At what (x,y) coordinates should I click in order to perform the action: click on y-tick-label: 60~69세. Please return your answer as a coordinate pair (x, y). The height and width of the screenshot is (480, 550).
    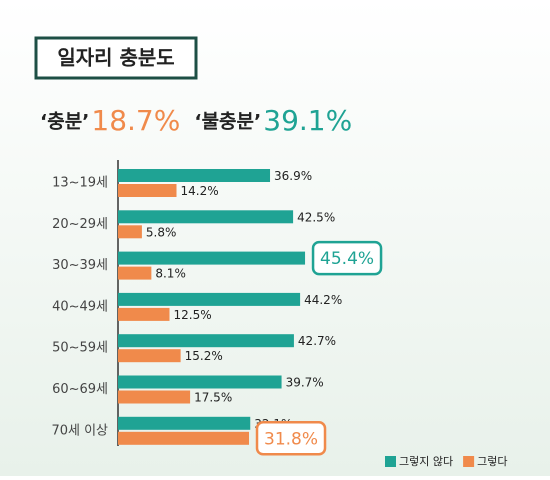
    Looking at the image, I should click on (80, 389).